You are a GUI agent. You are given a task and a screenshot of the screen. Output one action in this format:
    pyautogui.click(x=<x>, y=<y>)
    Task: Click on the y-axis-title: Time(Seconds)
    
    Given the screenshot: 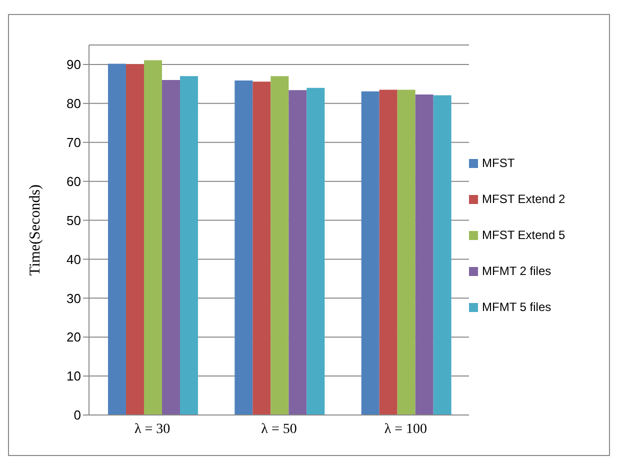 What is the action you would take?
    pyautogui.click(x=35, y=230)
    